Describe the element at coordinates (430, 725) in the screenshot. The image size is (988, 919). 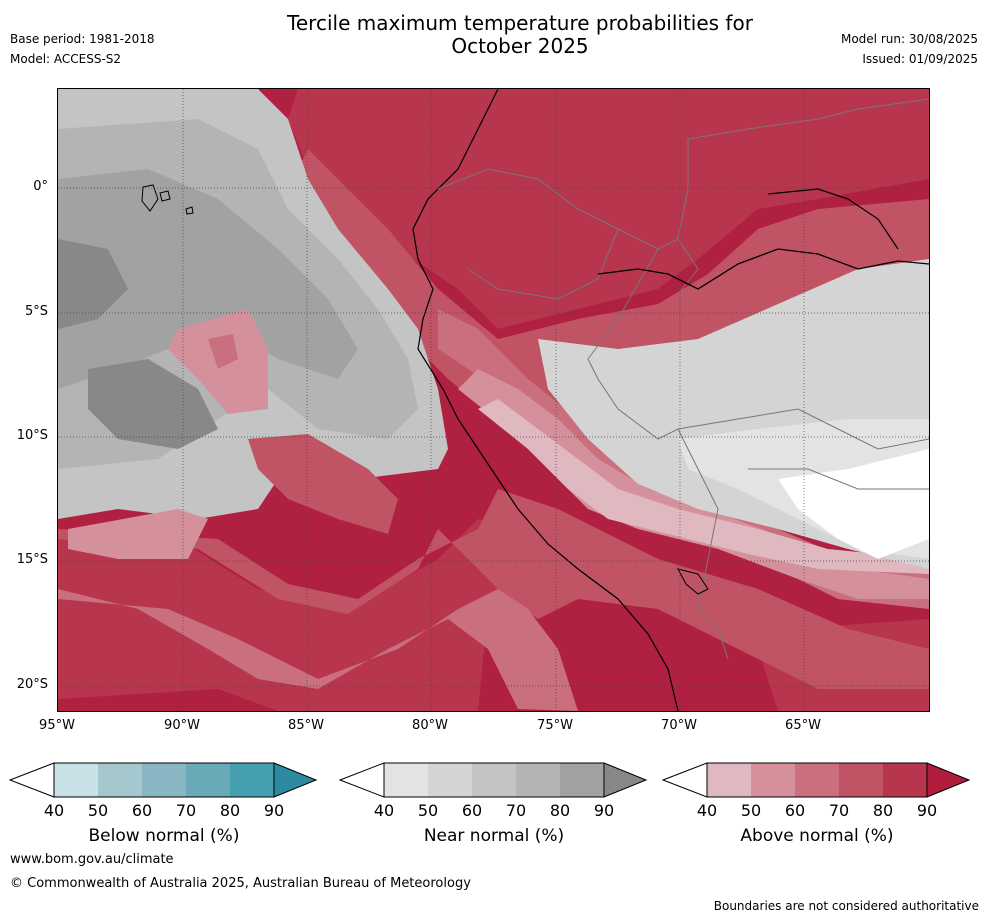
I see `x-label-80w: 80°W` at that location.